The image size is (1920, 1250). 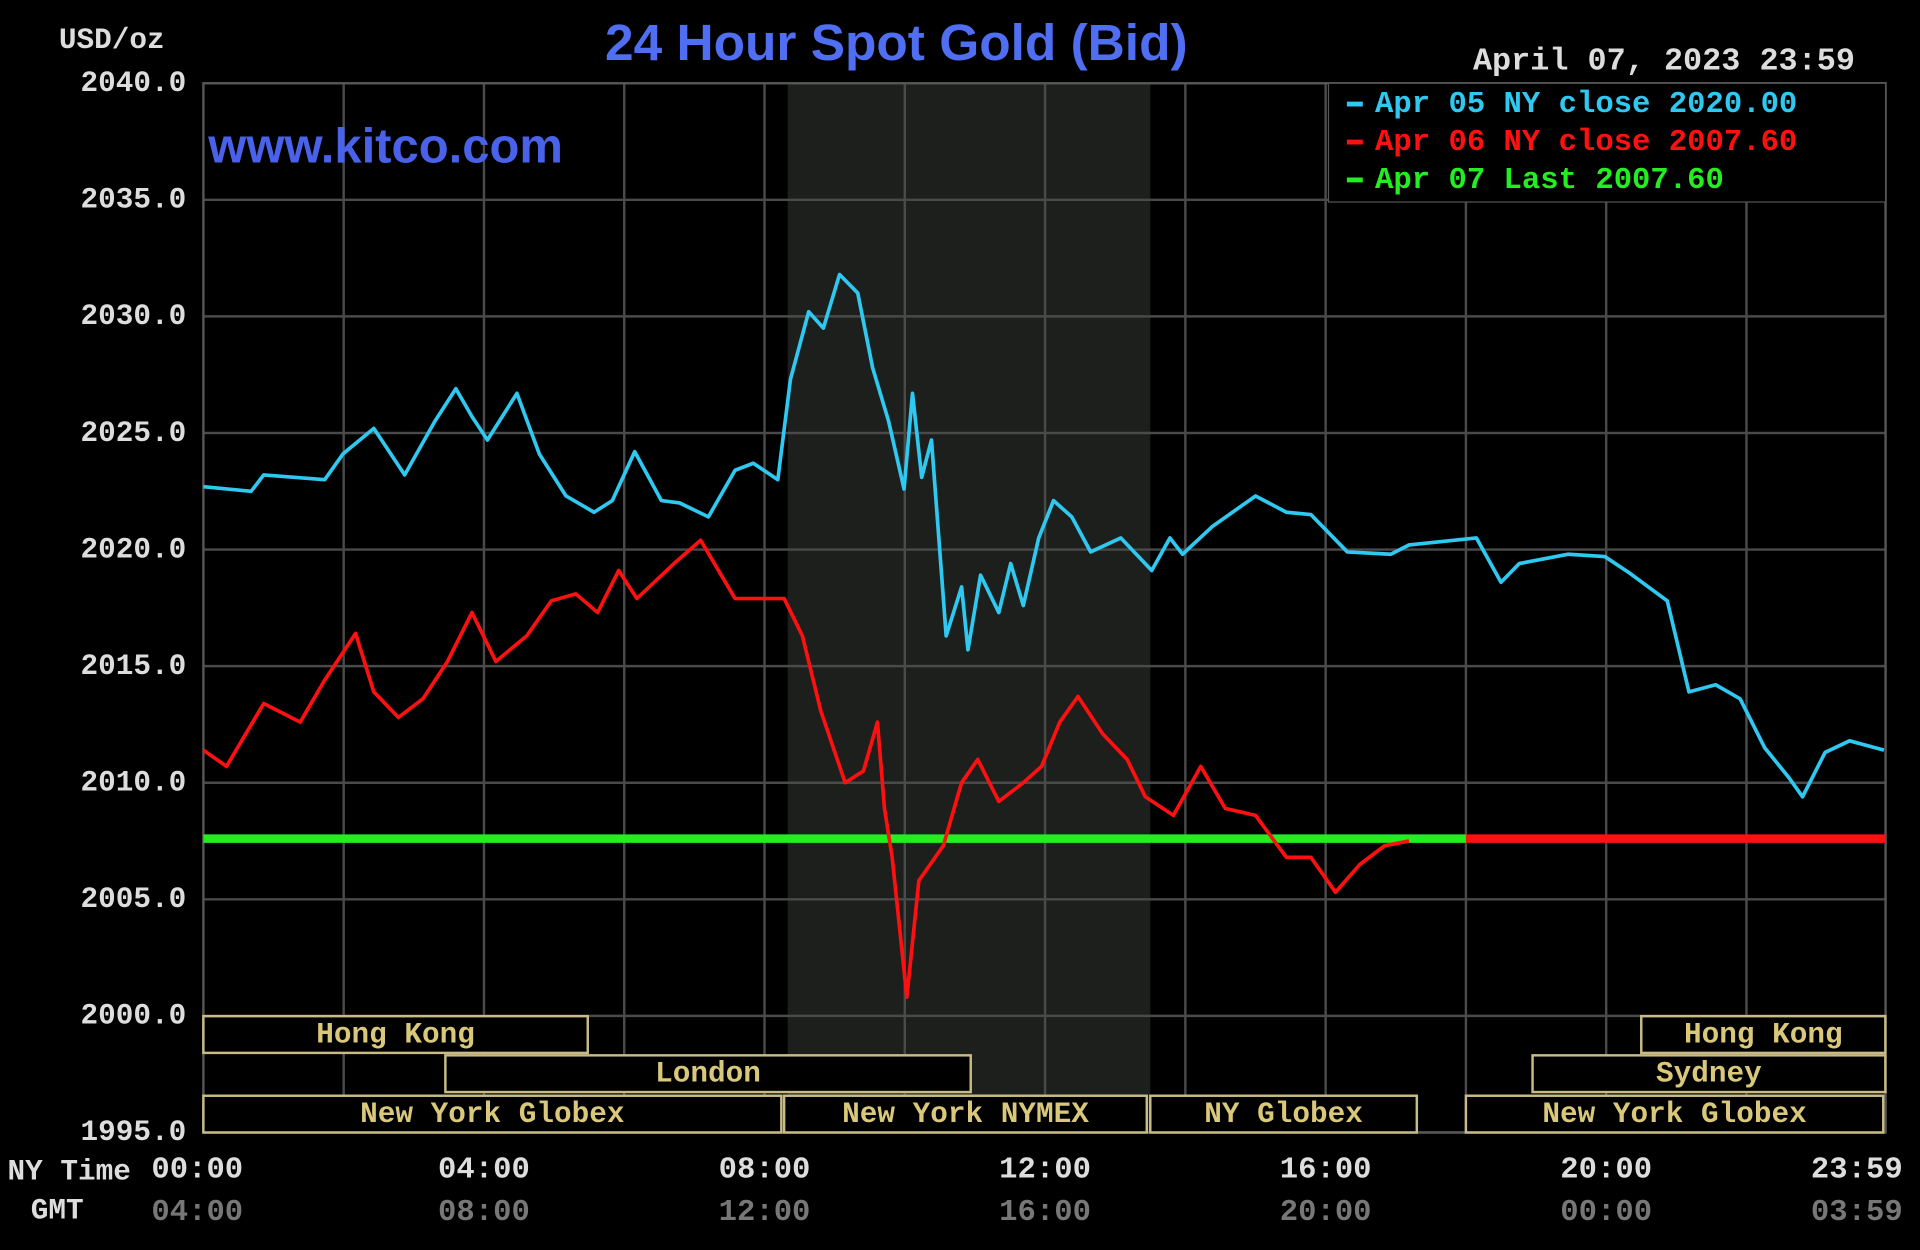 I want to click on watermark: www.kitco.com, so click(x=385, y=146).